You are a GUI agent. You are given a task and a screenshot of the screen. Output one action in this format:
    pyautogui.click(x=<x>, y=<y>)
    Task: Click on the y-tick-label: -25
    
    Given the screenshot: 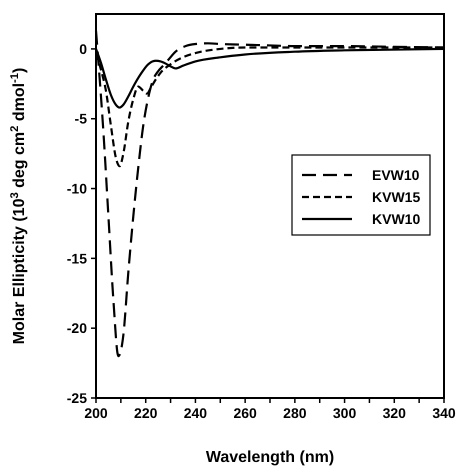 What is the action you would take?
    pyautogui.click(x=77, y=398)
    